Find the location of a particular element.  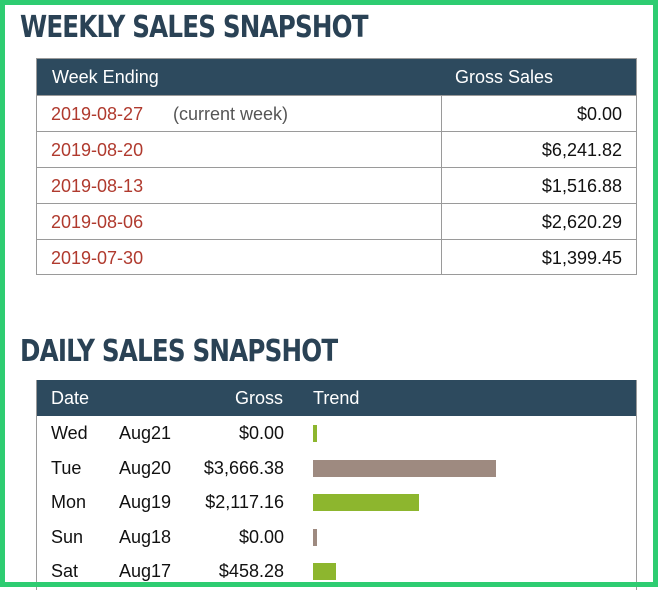

daily-table-header: Date Gross Trend is located at coordinates (336, 398).